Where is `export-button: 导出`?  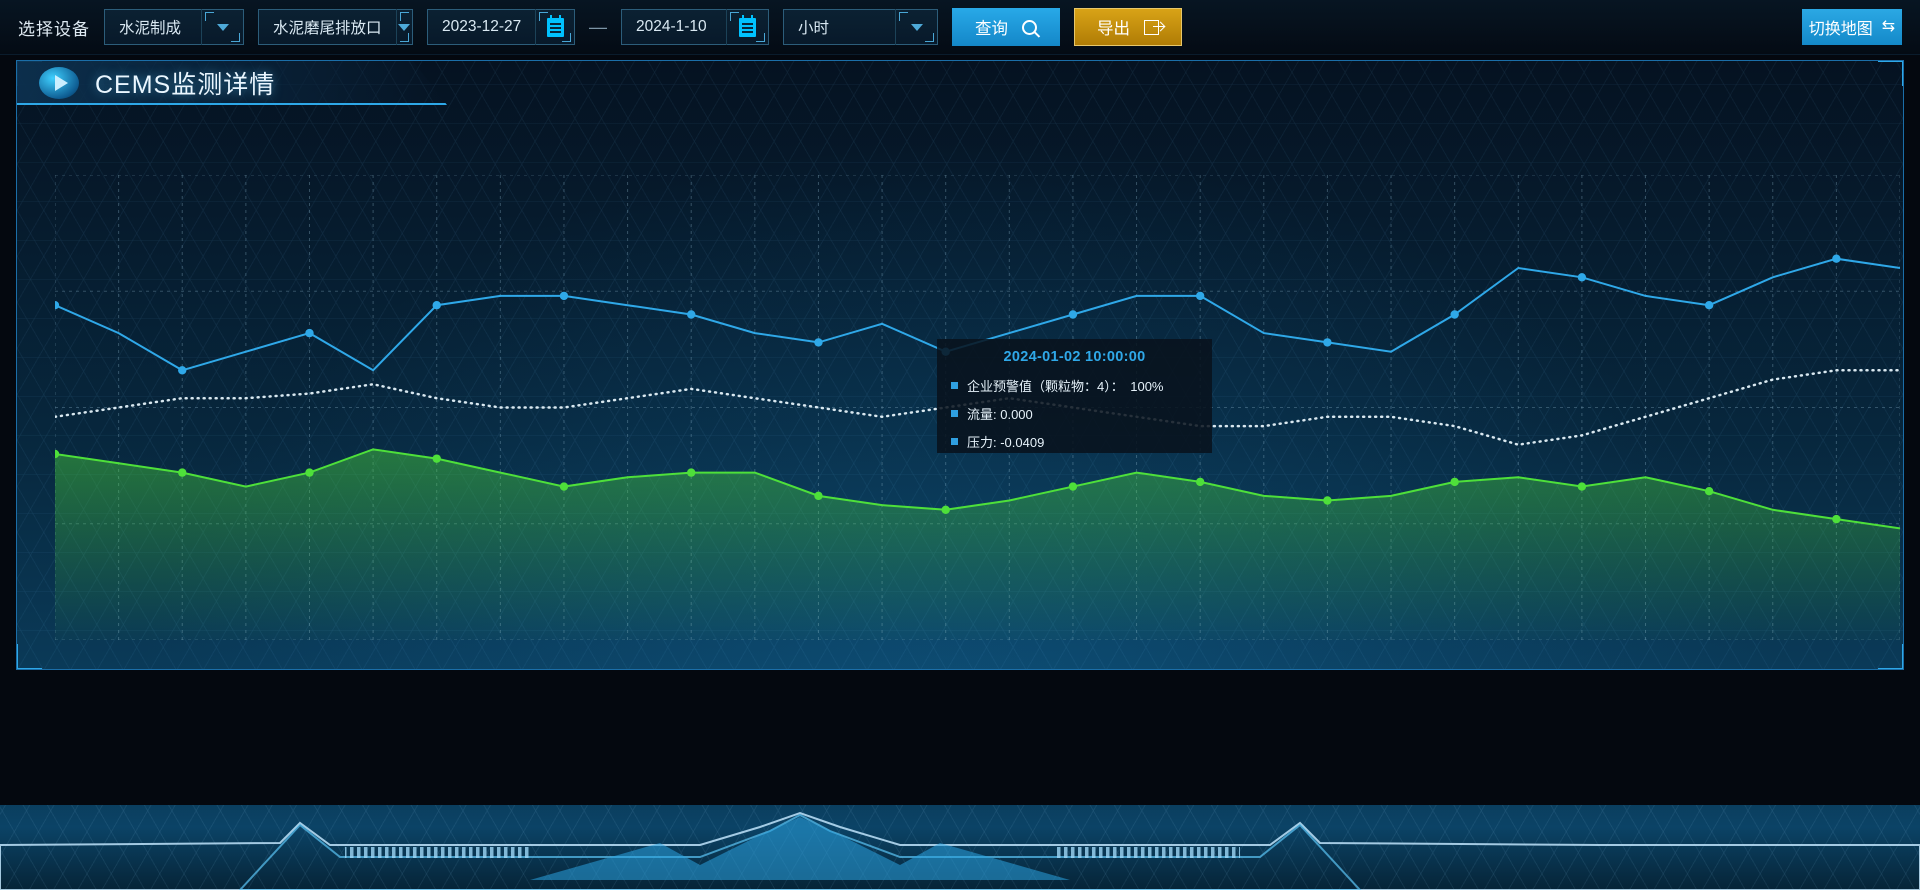 export-button: 导出 is located at coordinates (1128, 27).